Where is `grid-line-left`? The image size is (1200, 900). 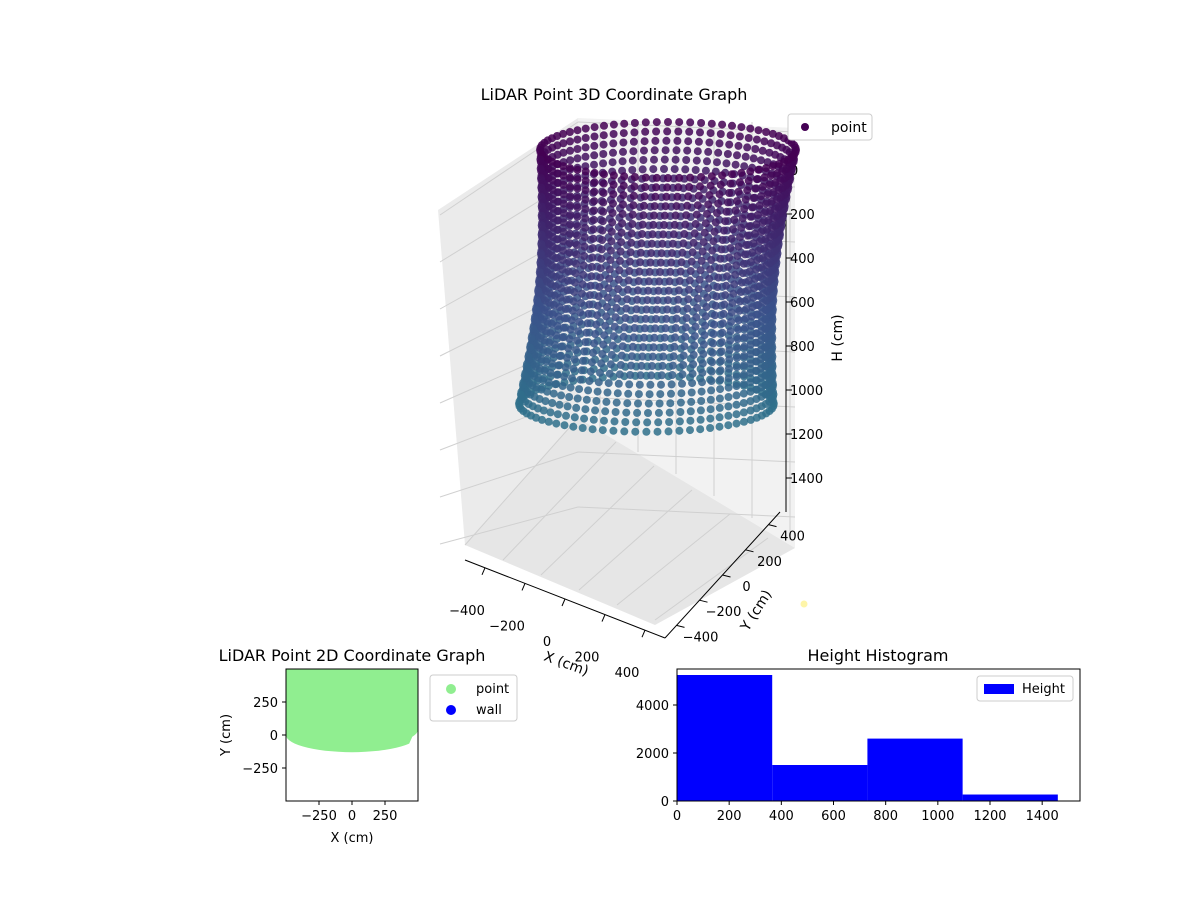 grid-line-left is located at coordinates (509, 525).